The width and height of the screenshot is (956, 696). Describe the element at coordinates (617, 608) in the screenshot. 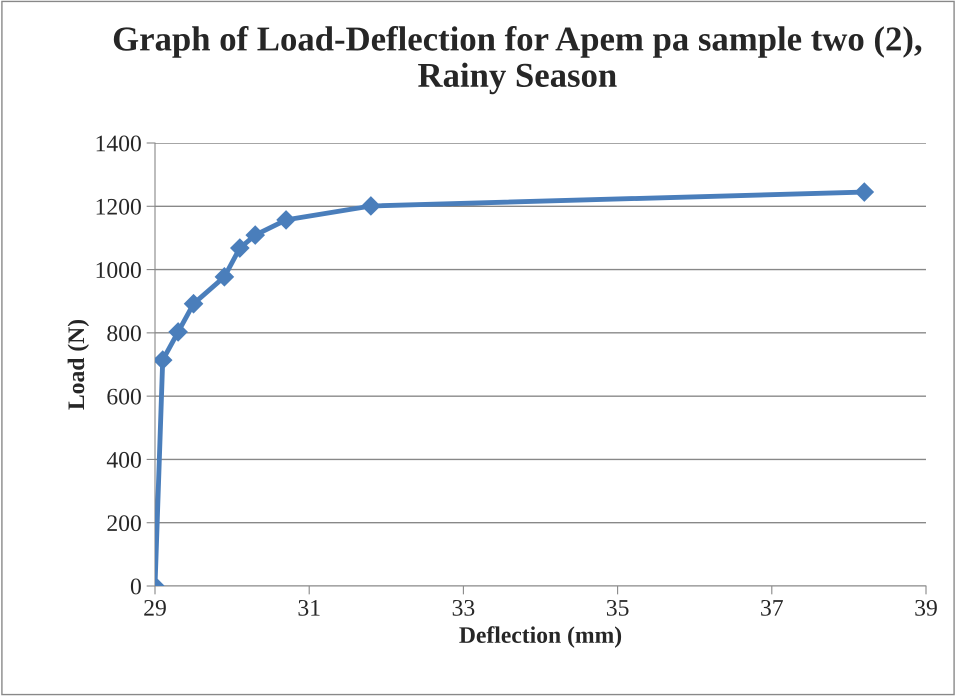

I see `x-tick-label: 35` at that location.